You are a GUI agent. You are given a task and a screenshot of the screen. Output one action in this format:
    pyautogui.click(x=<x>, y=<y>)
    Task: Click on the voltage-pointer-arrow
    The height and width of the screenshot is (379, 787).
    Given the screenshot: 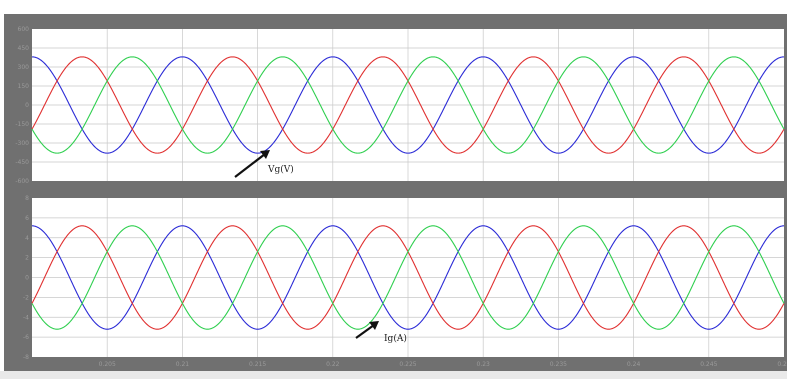 What is the action you would take?
    pyautogui.click(x=252, y=164)
    